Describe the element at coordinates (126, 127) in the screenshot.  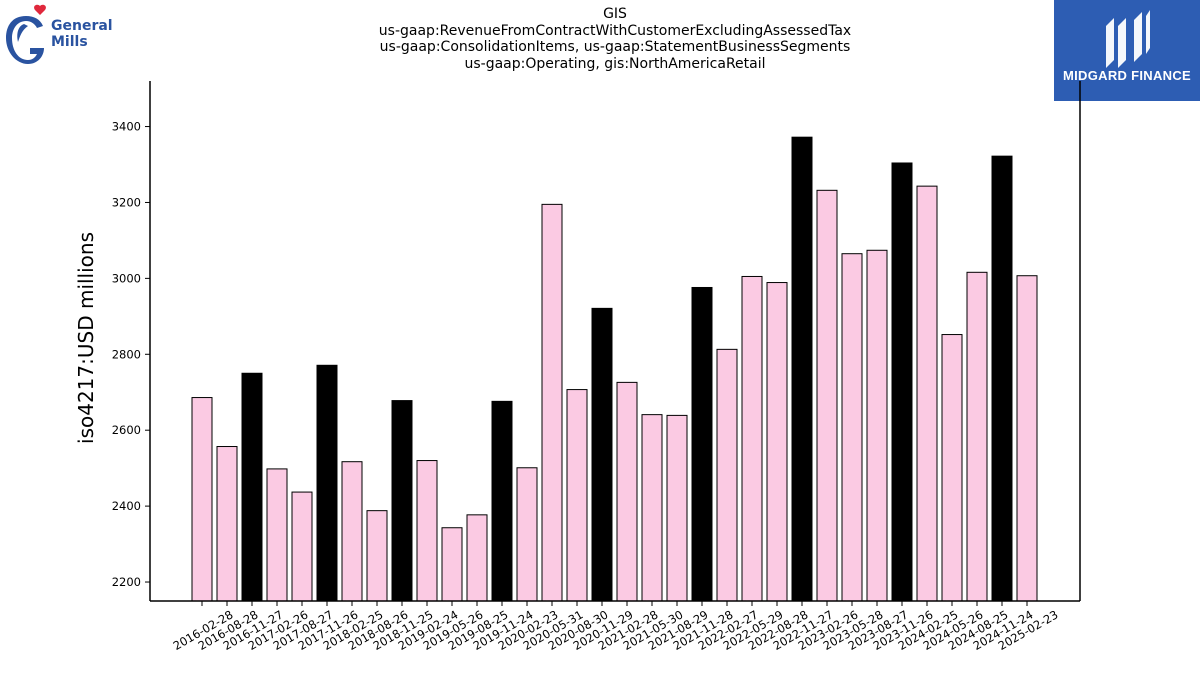
I see `y-tick-label-3400: 3400` at that location.